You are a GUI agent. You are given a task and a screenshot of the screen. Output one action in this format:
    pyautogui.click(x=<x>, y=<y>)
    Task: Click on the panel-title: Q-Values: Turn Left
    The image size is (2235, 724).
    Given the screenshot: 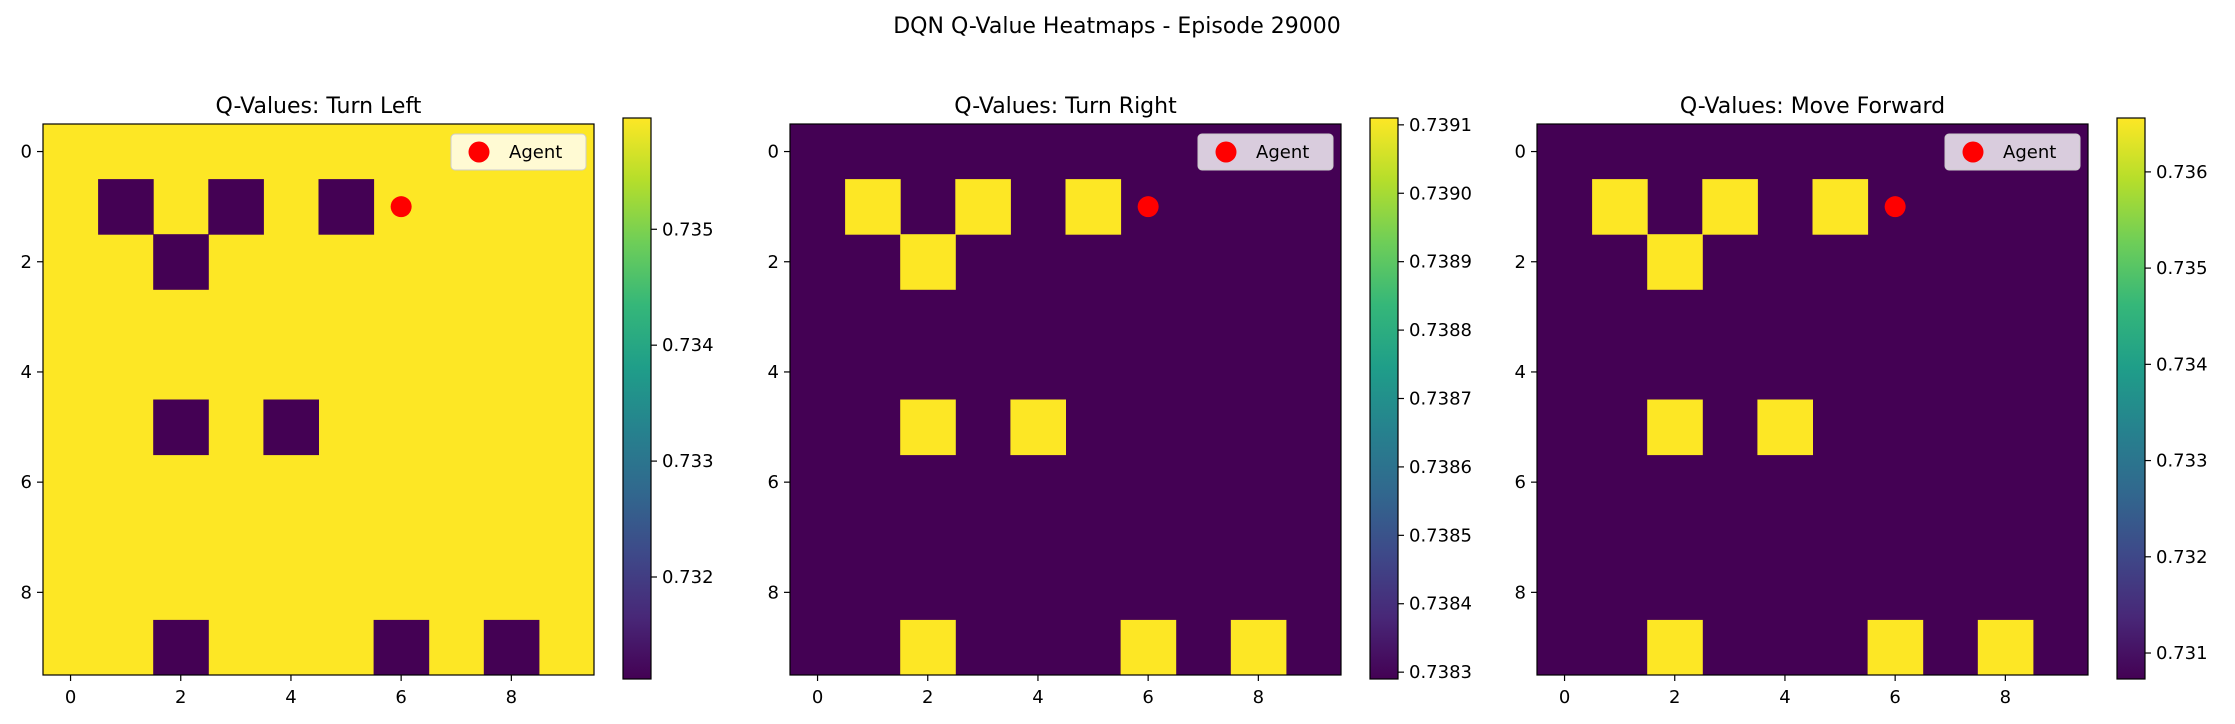 What is the action you would take?
    pyautogui.click(x=319, y=106)
    